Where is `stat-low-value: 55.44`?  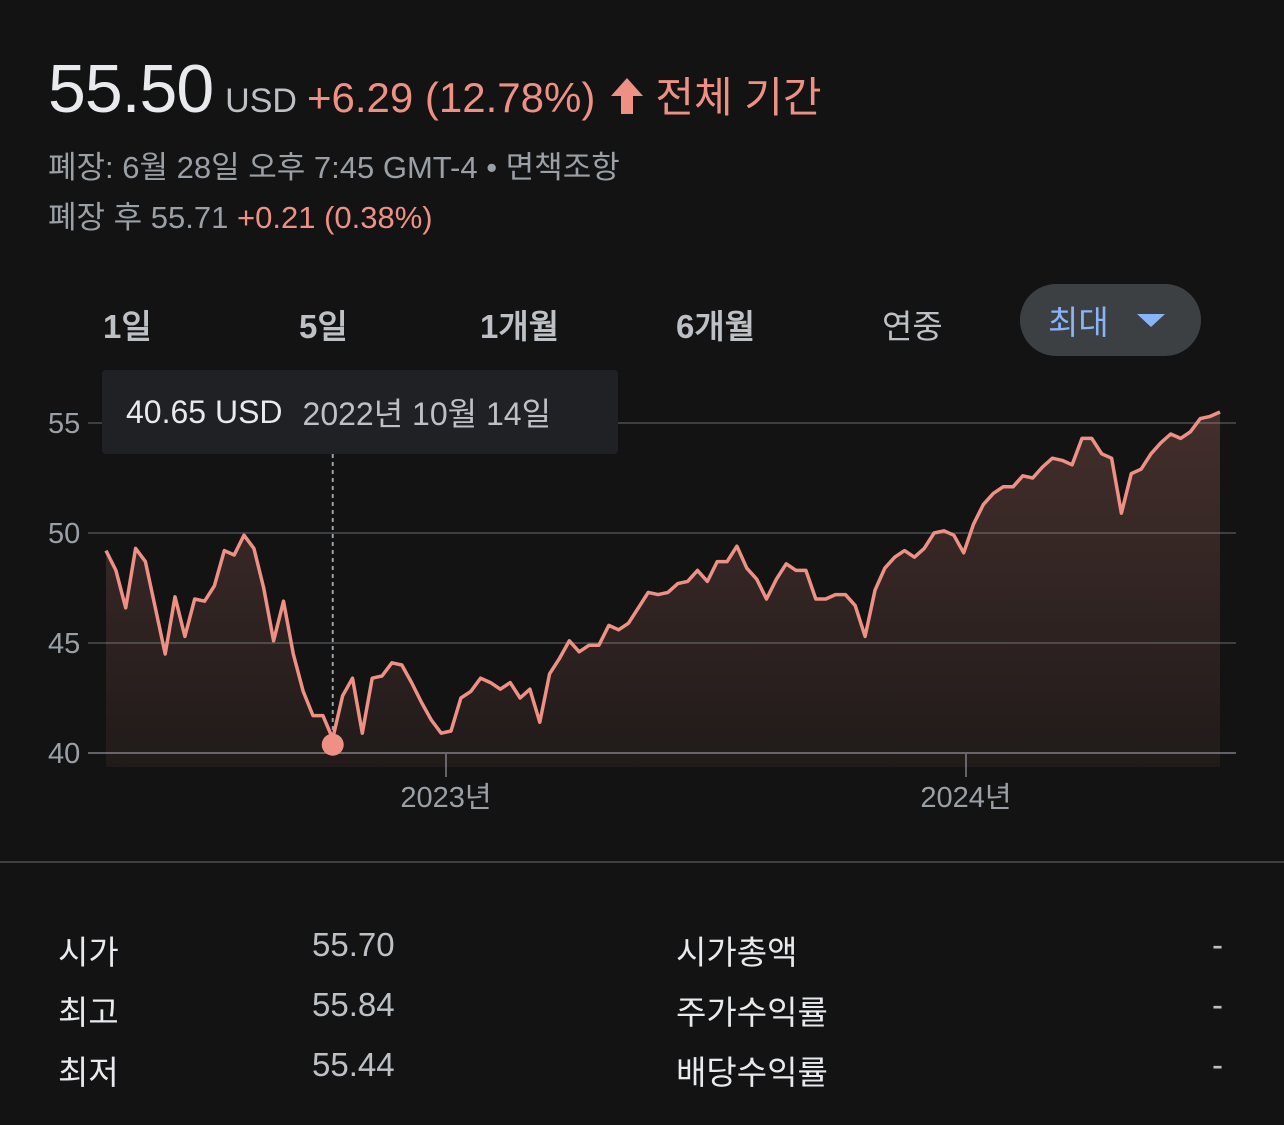 stat-low-value: 55.44 is located at coordinates (353, 1064).